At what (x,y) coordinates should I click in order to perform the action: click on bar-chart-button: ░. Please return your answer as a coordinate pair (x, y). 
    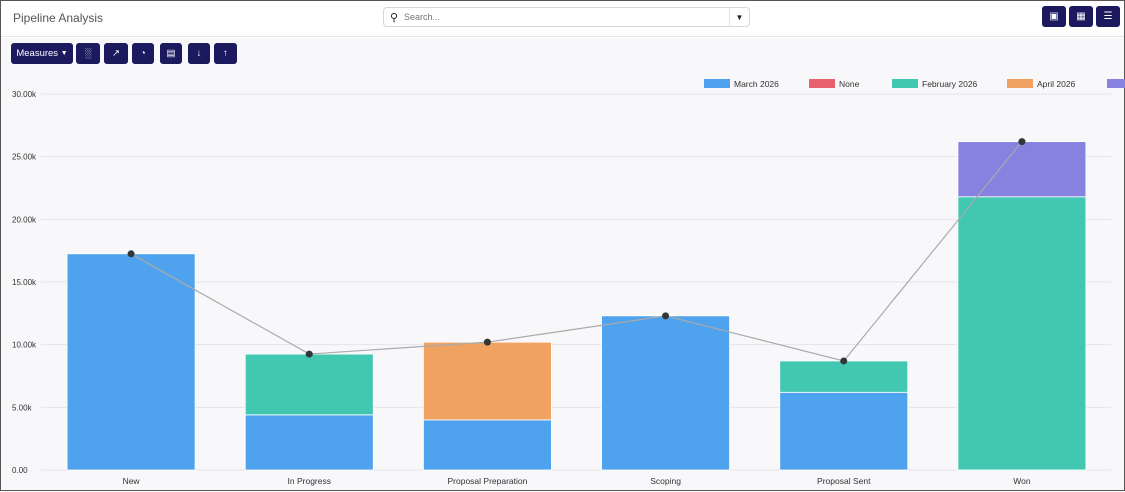
    Looking at the image, I should click on (88, 53).